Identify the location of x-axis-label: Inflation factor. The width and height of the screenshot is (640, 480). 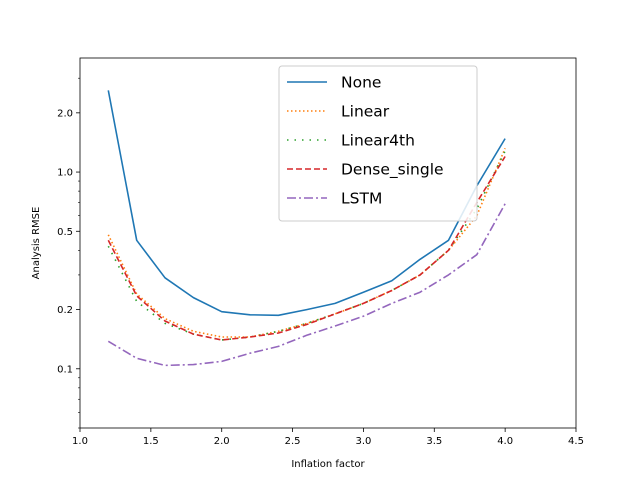
(328, 464).